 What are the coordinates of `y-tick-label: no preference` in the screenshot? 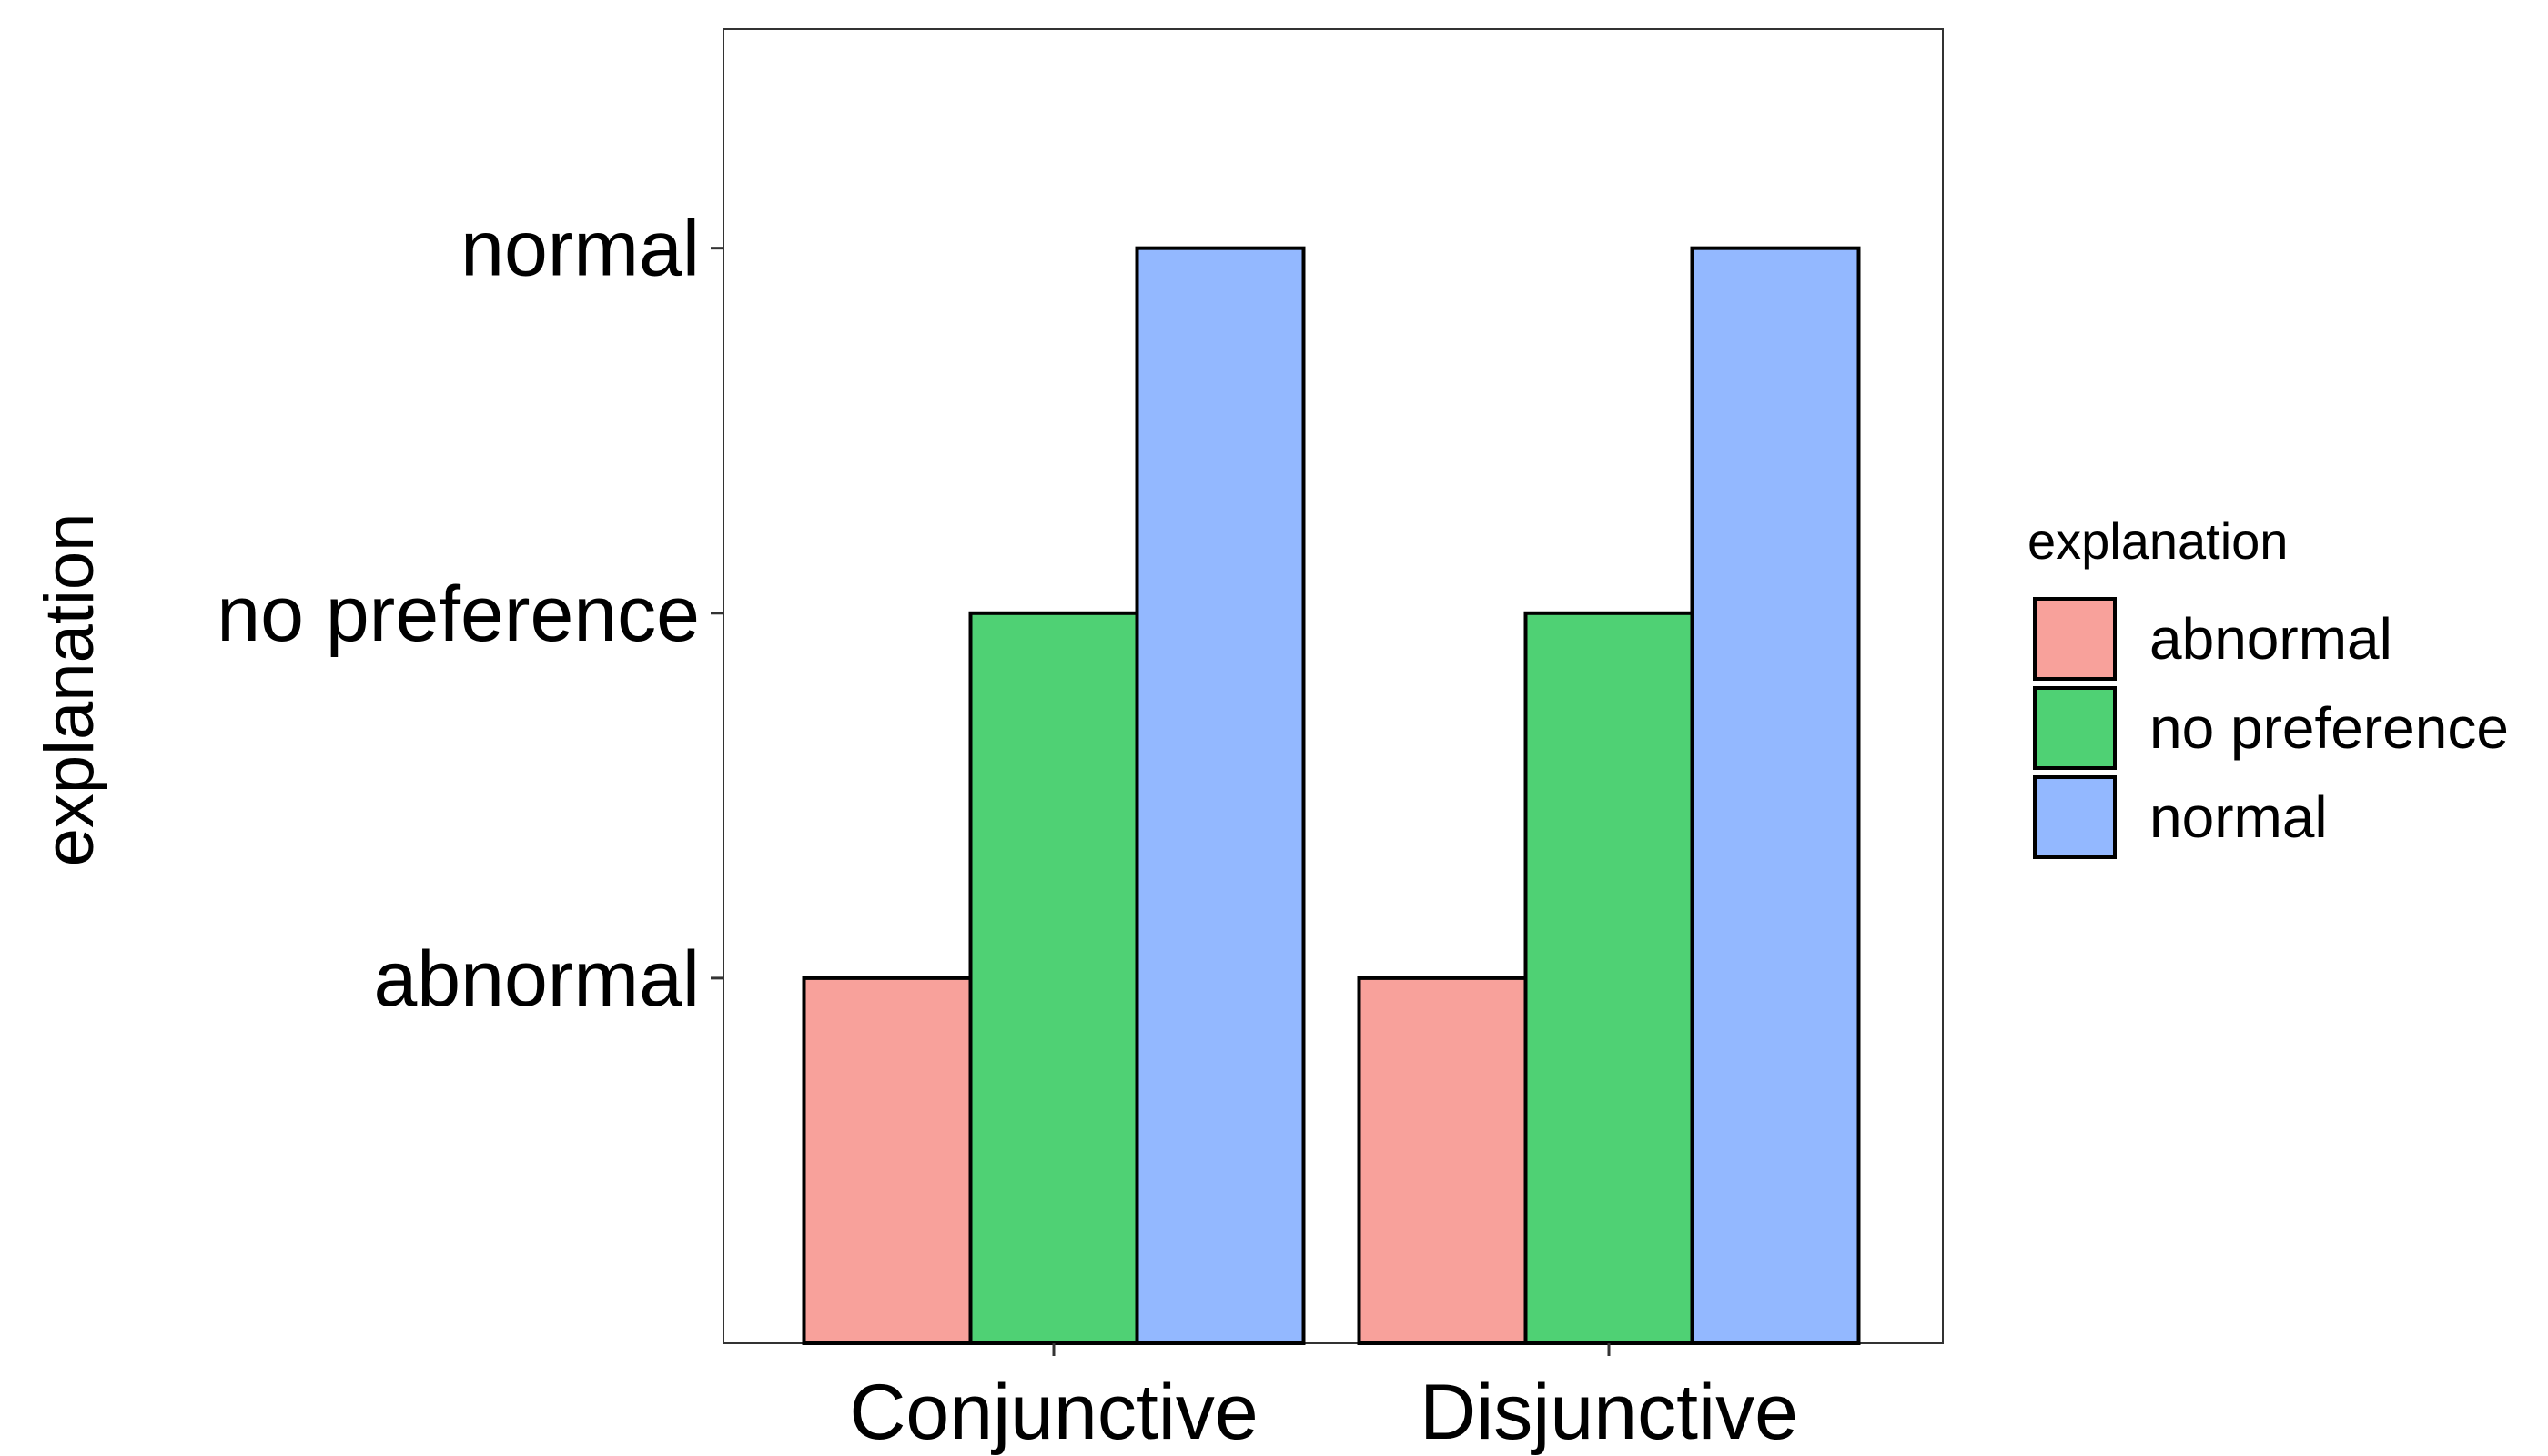 It's located at (459, 615).